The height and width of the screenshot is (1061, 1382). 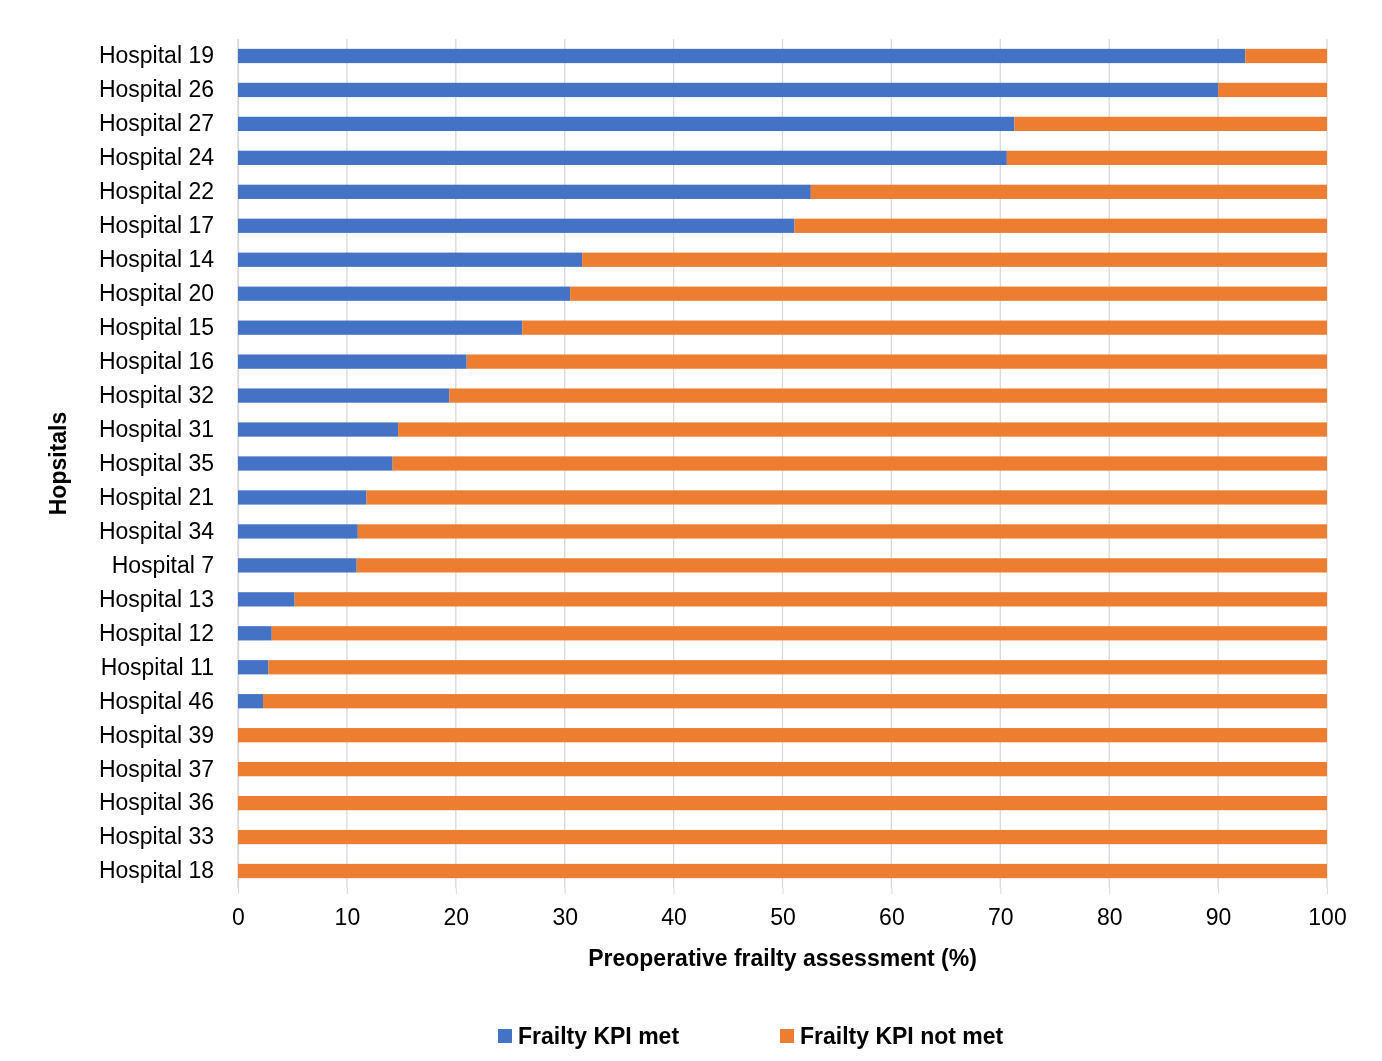 I want to click on y-tick-label: Hospital 22, so click(x=156, y=191).